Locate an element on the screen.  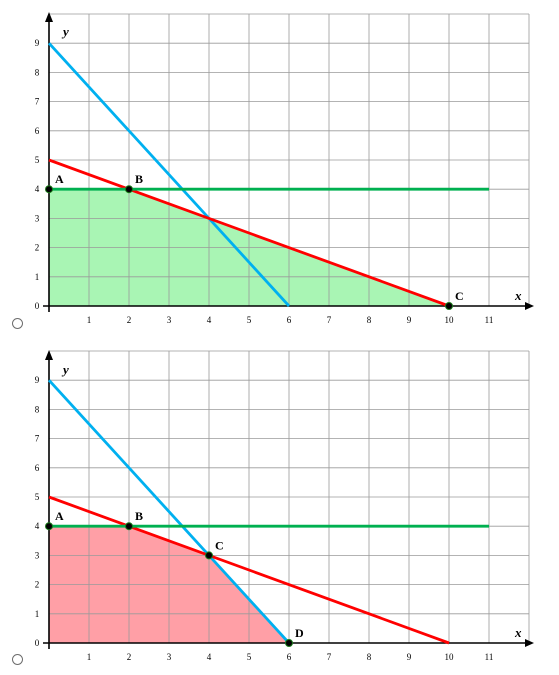
vertex-label-d: D is located at coordinates (299, 633).